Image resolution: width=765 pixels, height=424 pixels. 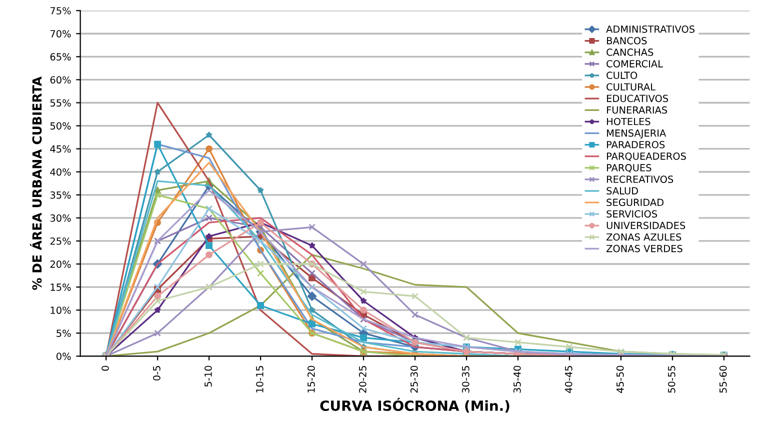 What do you see at coordinates (630, 52) in the screenshot?
I see `legend-label: CANCHAS` at bounding box center [630, 52].